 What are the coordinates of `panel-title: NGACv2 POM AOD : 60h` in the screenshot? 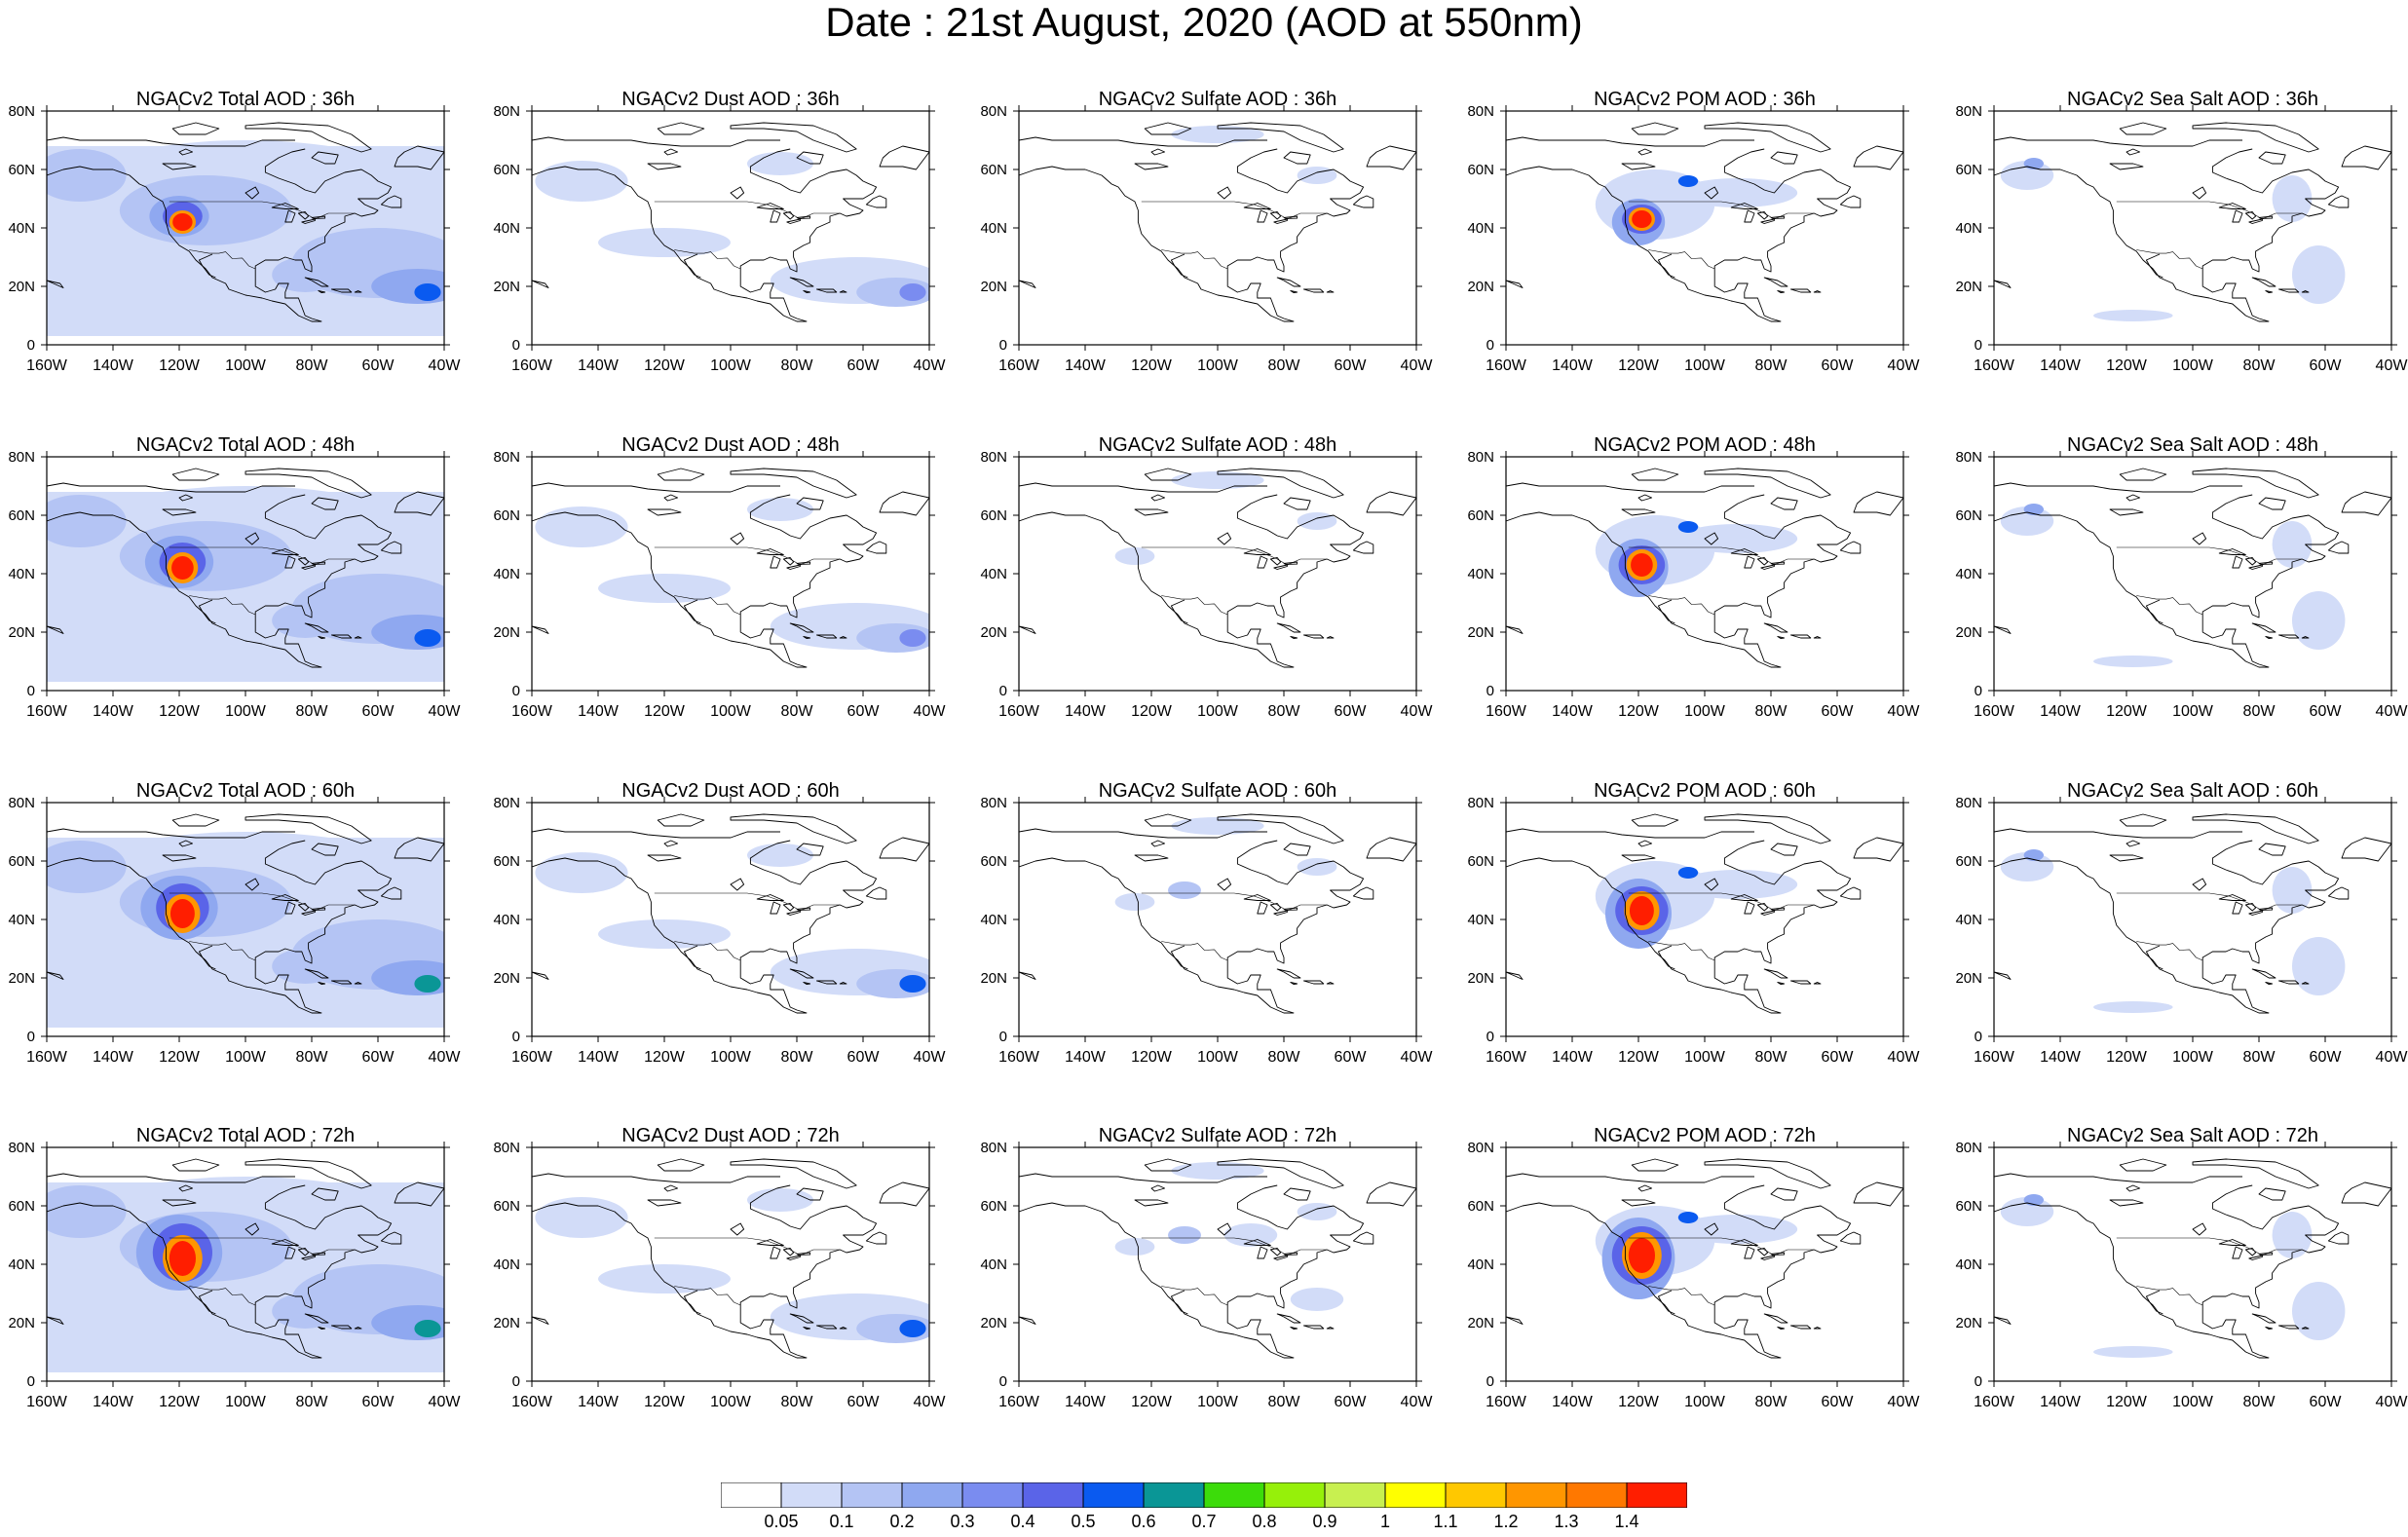 It's located at (1705, 791).